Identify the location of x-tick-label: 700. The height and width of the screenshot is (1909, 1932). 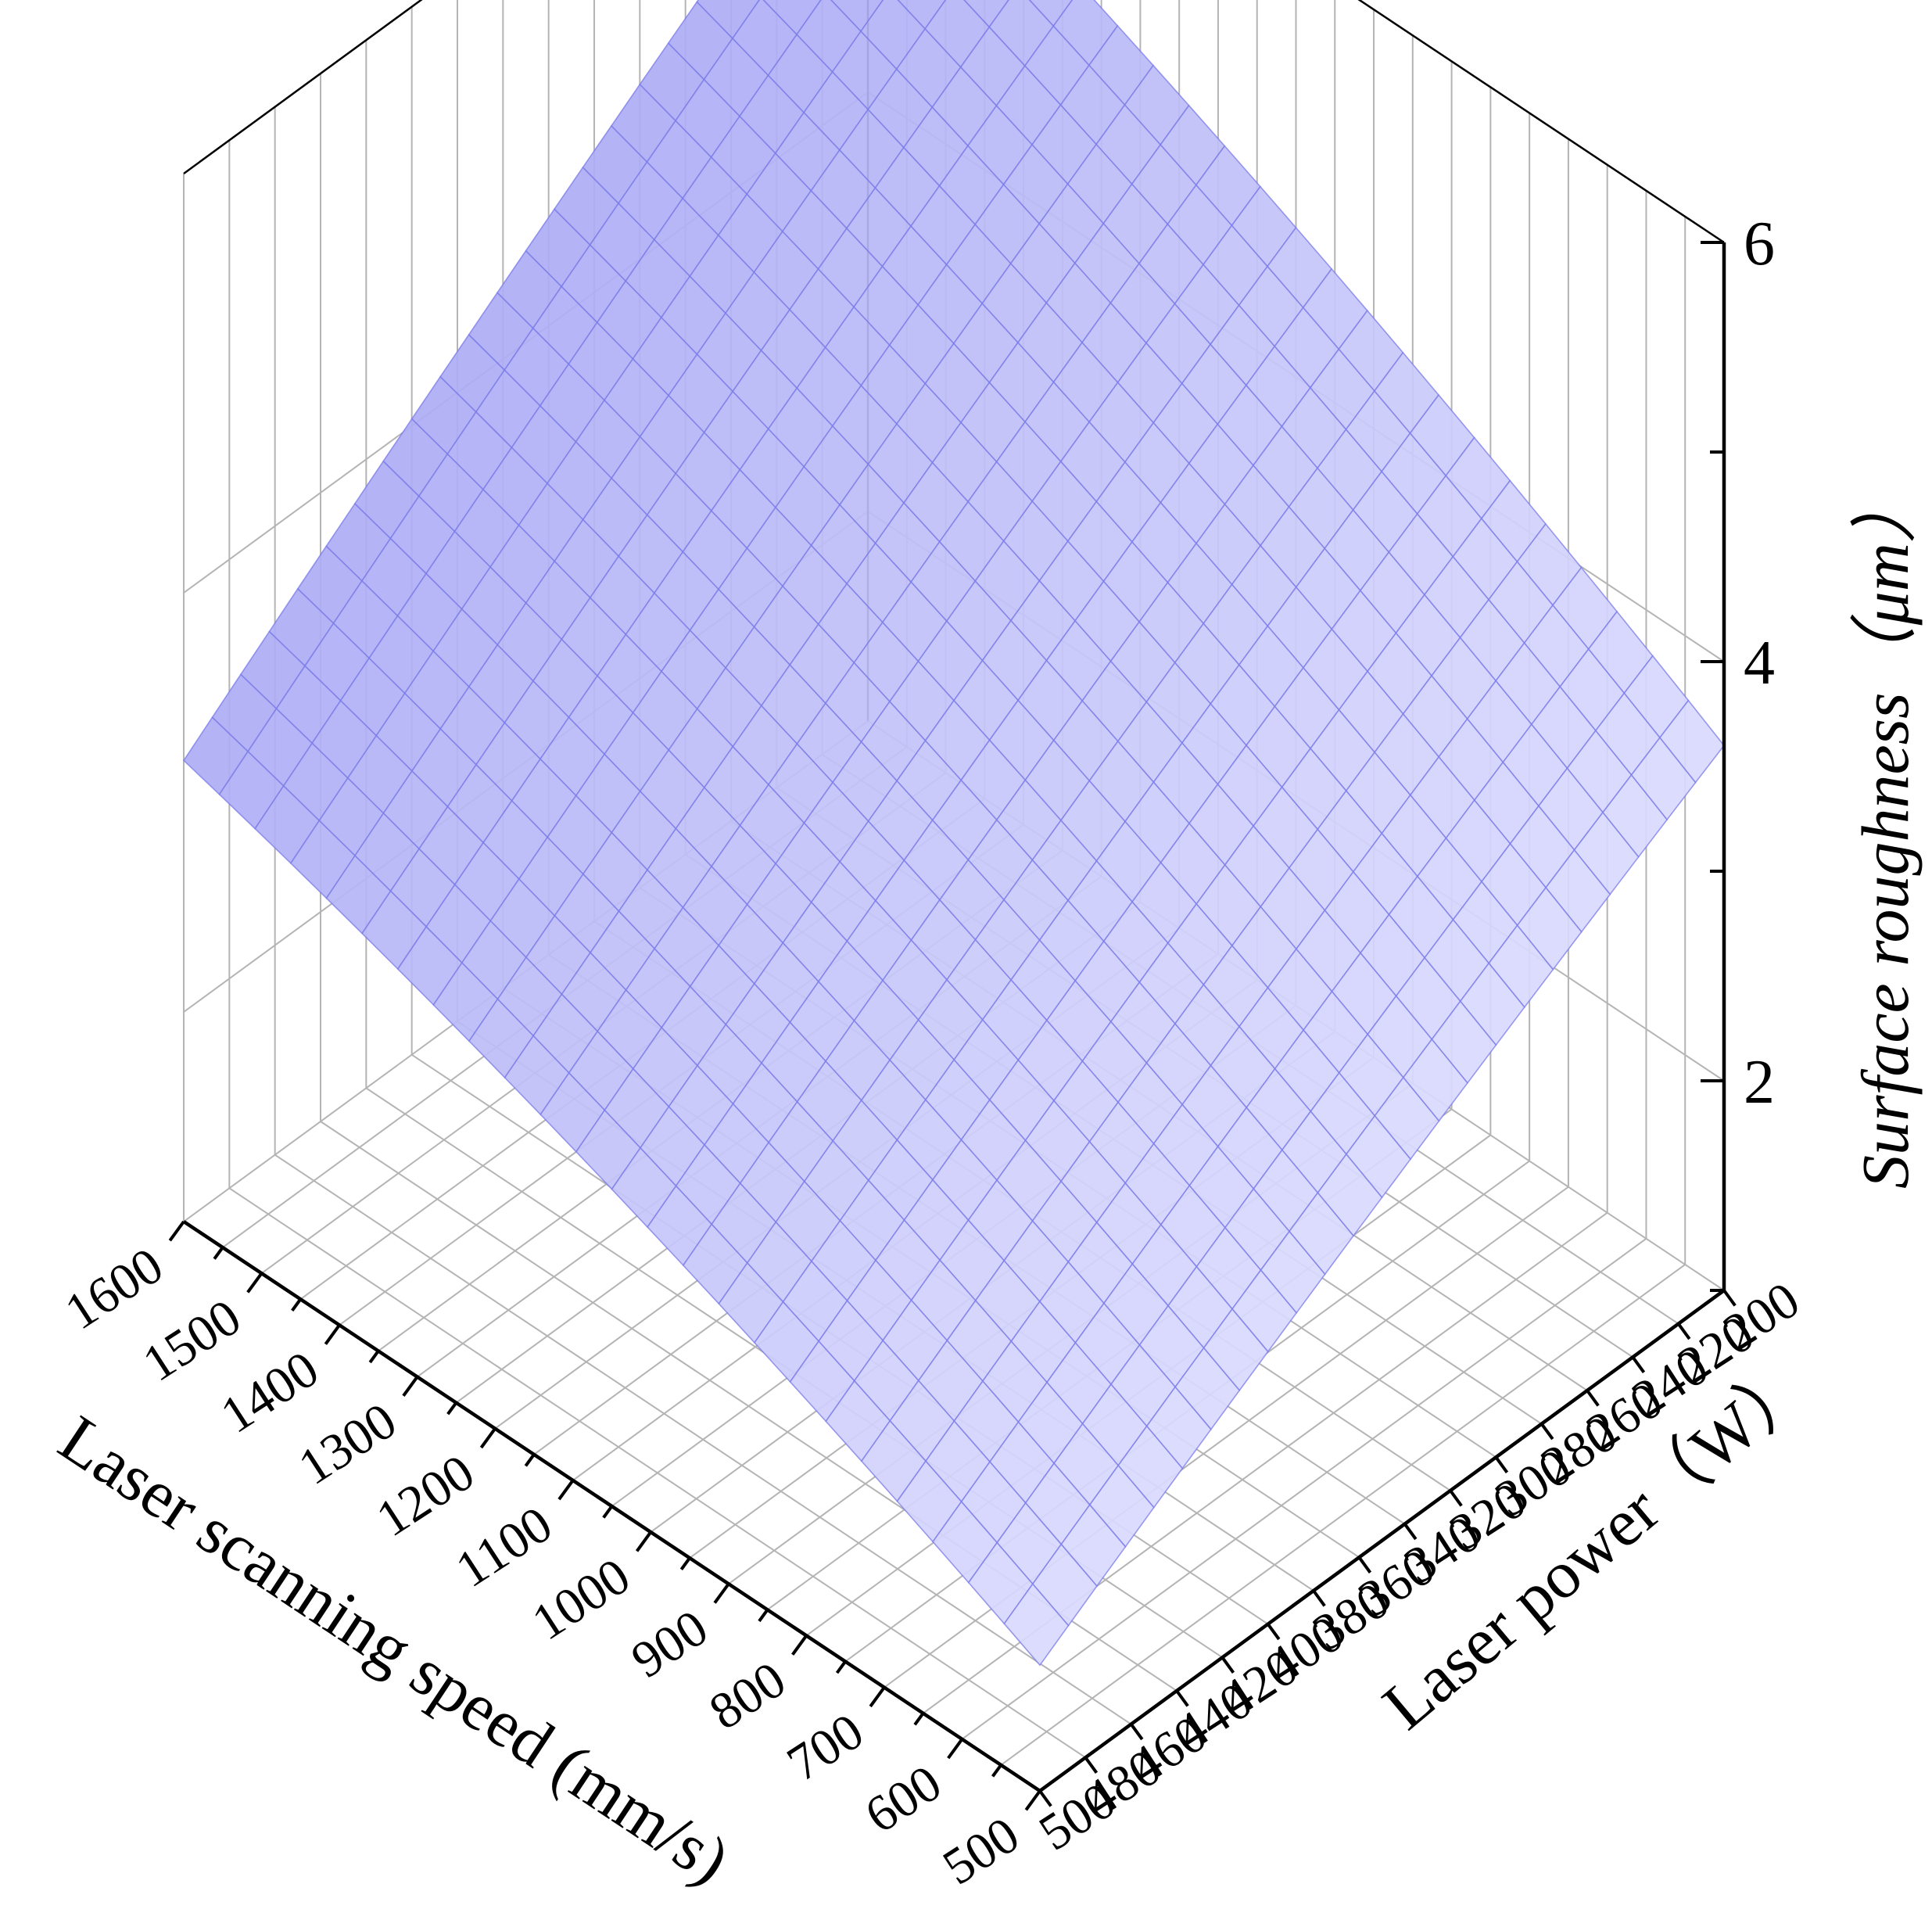
(825, 1747).